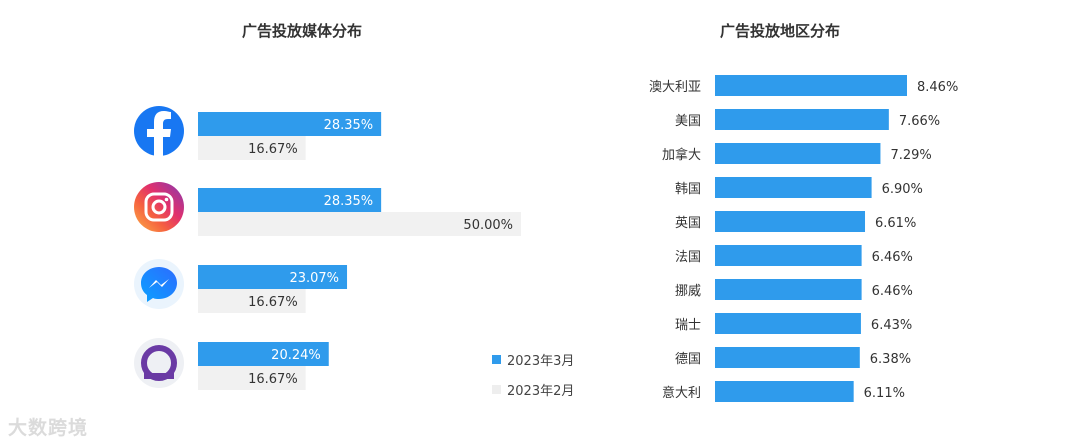  What do you see at coordinates (349, 125) in the screenshot?
I see `media-label-march-0: 28.35%` at bounding box center [349, 125].